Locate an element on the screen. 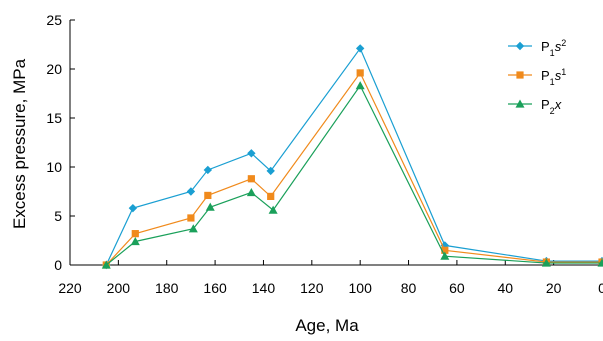 This screenshot has width=603, height=341. legend-item-P2x: P2x is located at coordinates (535, 106).